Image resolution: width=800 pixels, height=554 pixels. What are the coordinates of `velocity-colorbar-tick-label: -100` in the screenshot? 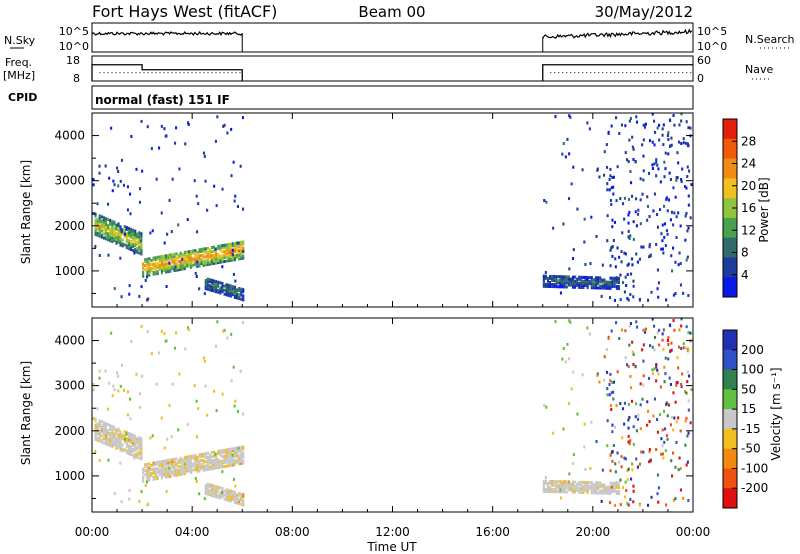 It's located at (754, 468).